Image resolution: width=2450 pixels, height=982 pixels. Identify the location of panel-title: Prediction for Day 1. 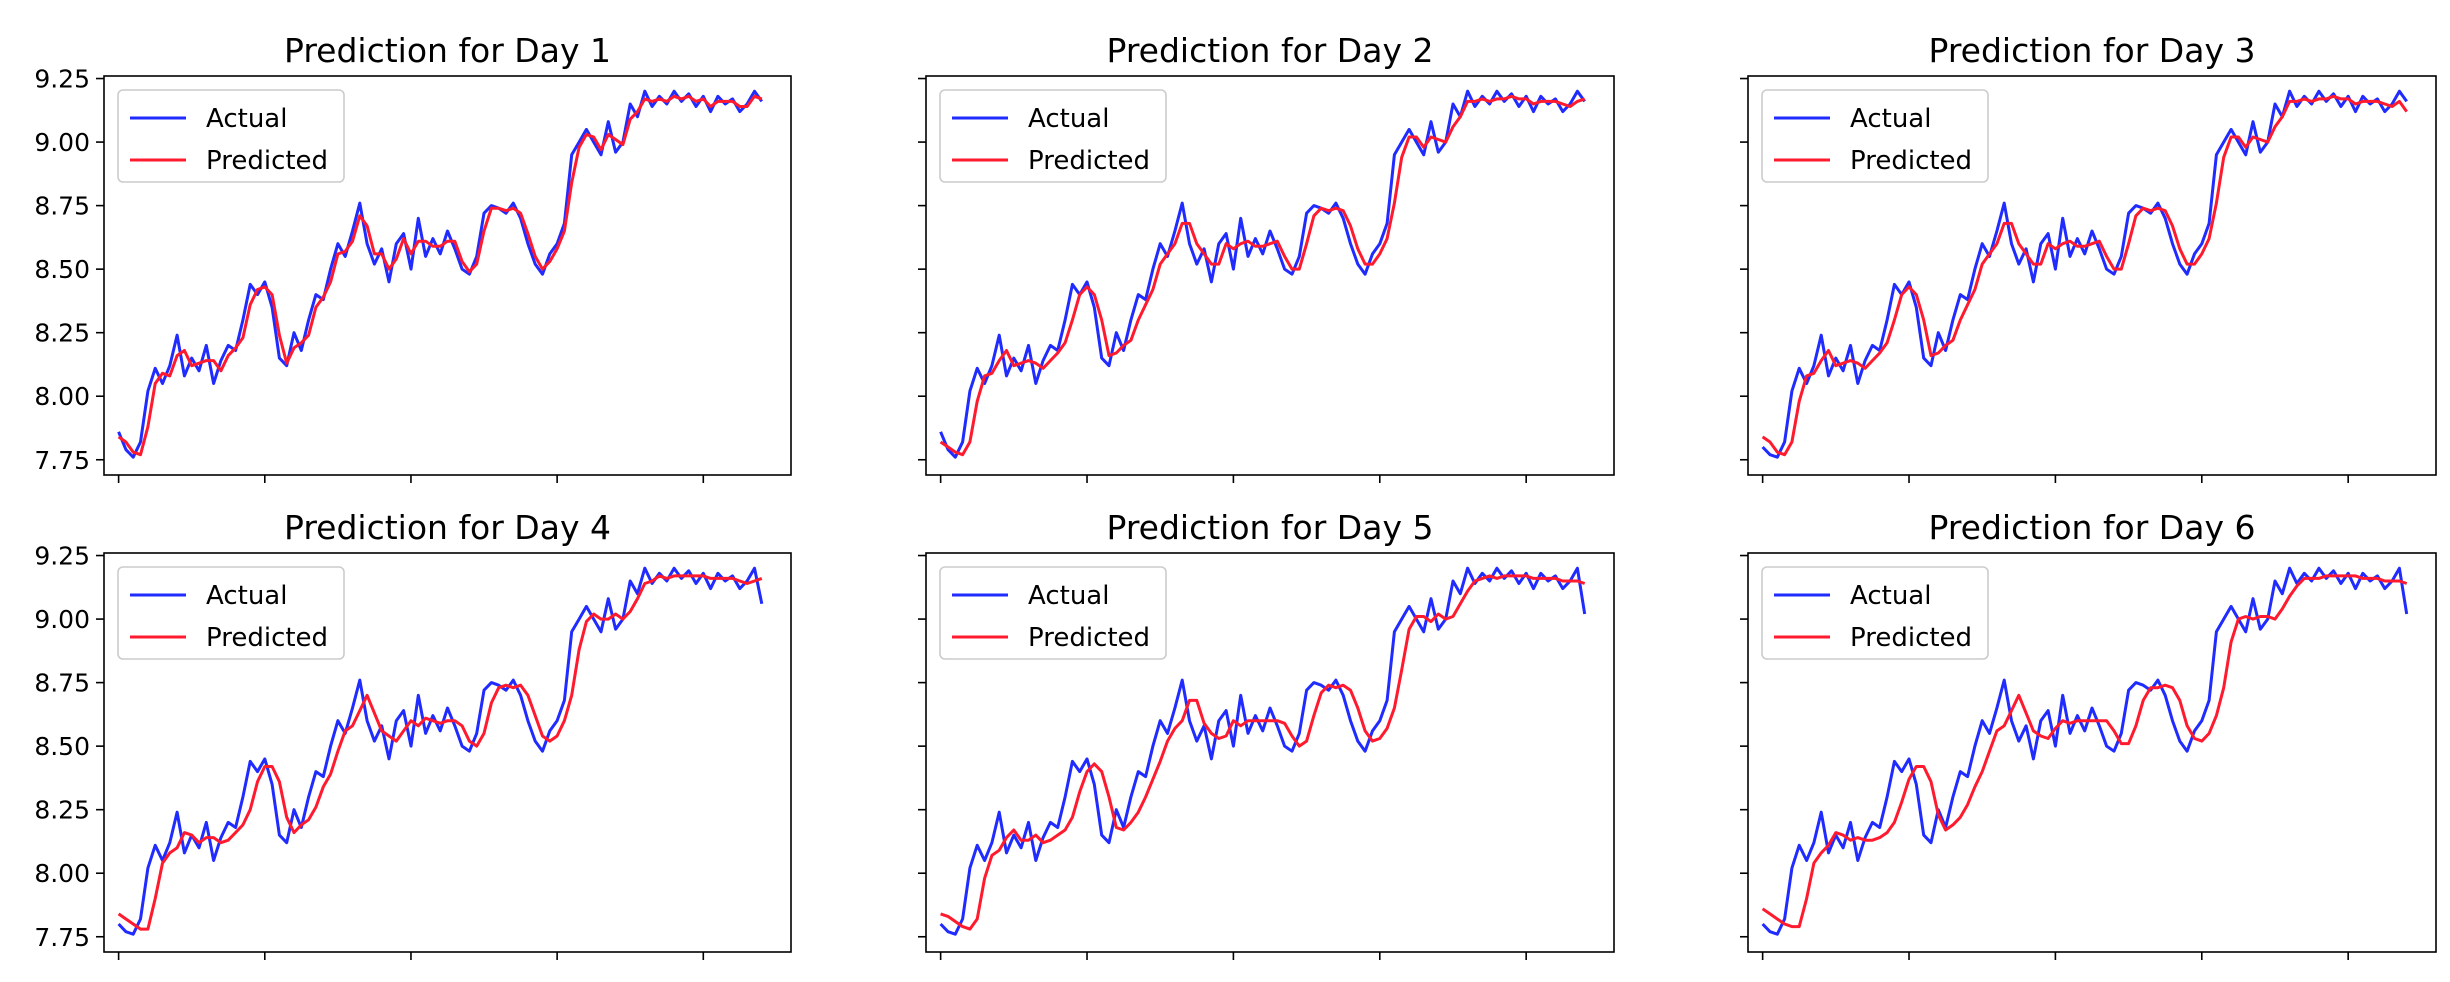
(447, 50).